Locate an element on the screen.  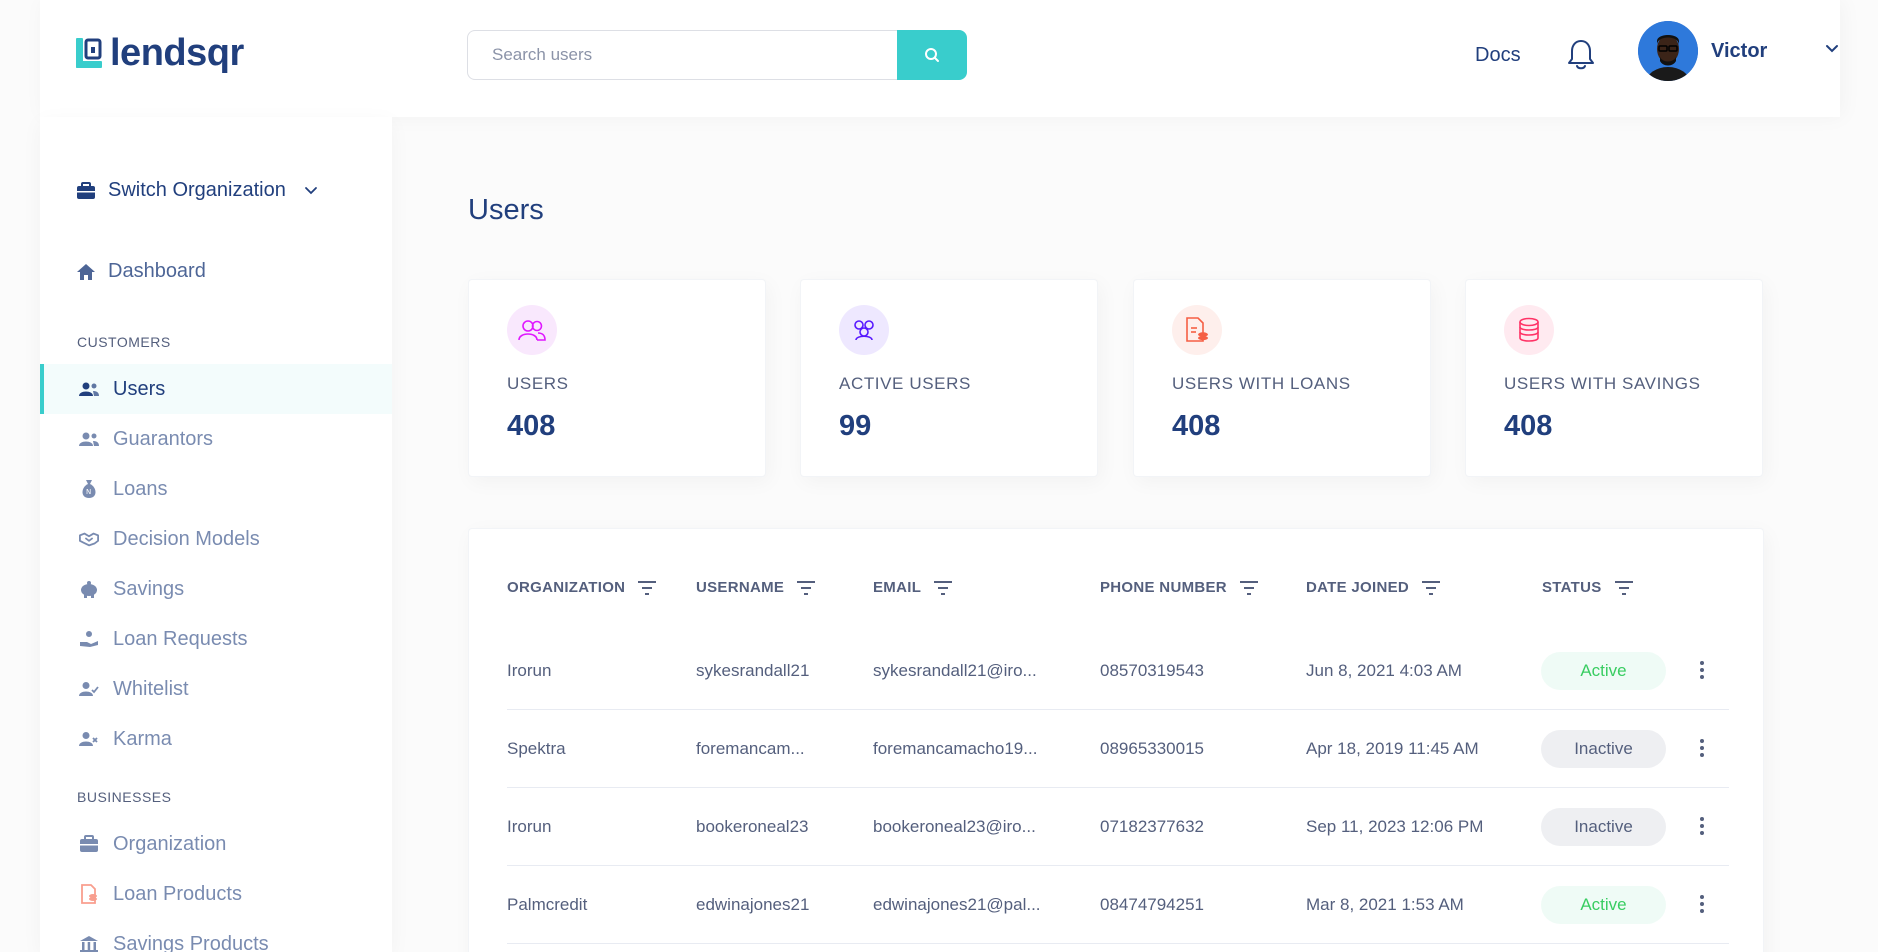
user-x-icon is located at coordinates (89, 739).